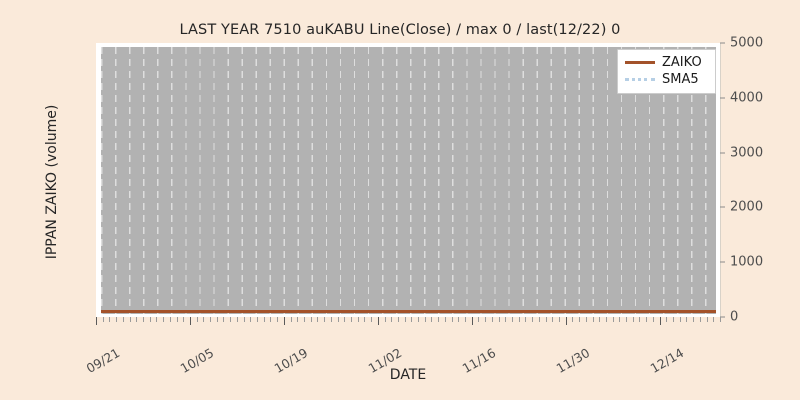 The width and height of the screenshot is (800, 400). Describe the element at coordinates (408, 311) in the screenshot. I see `series-line-zaiko` at that location.